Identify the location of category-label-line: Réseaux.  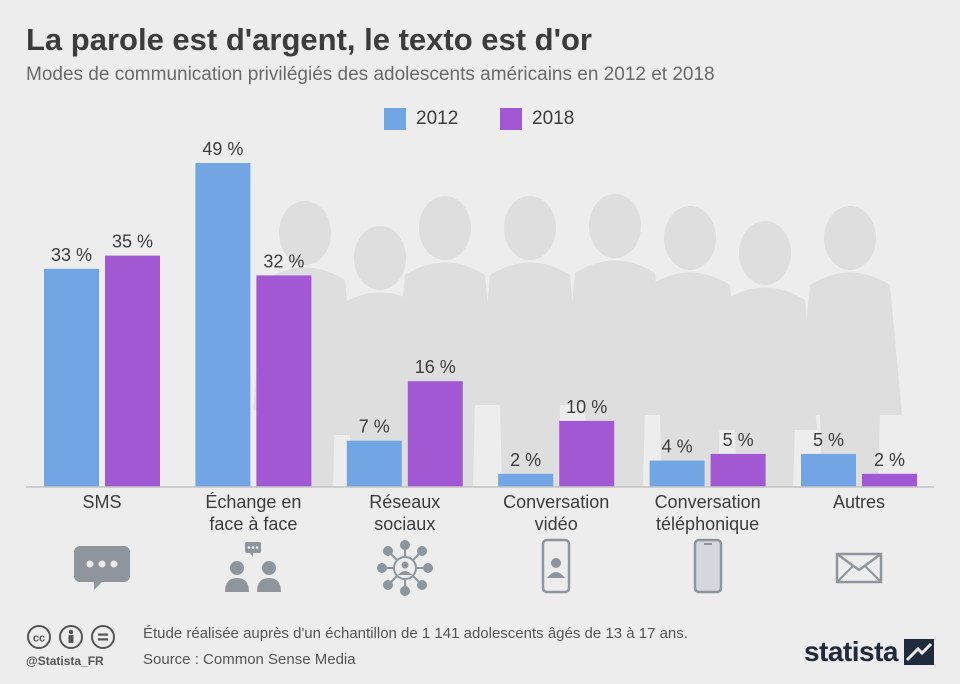
(405, 502).